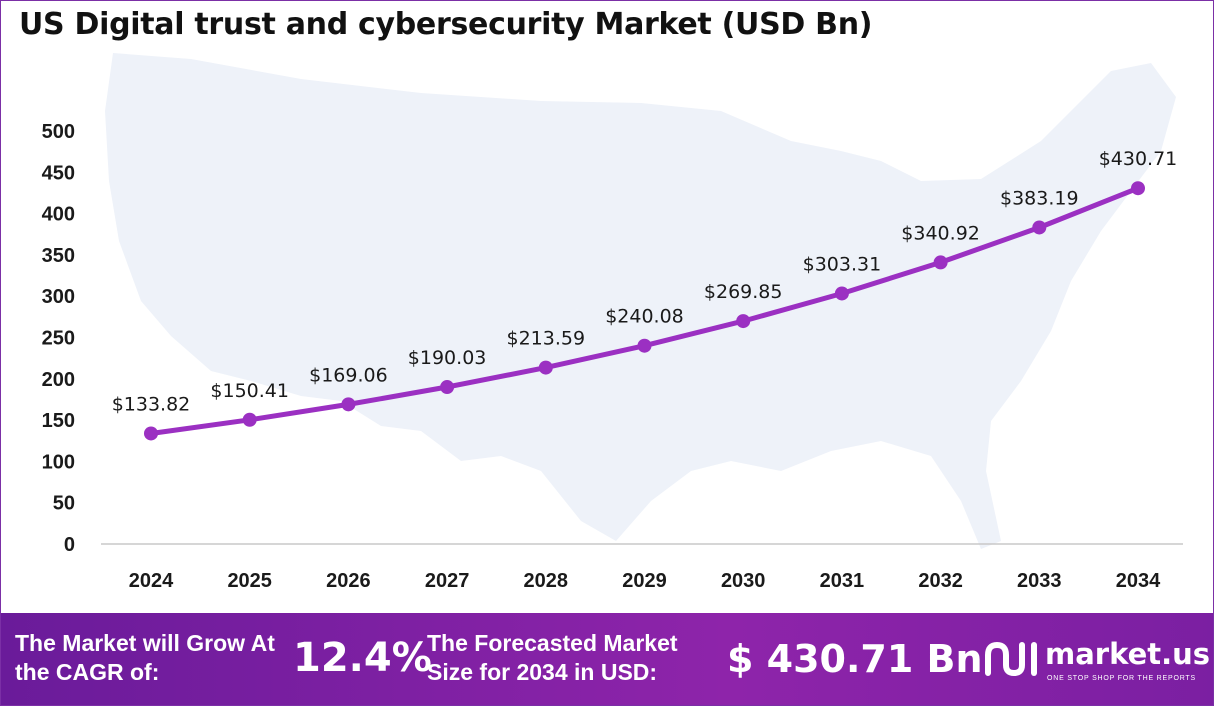 The height and width of the screenshot is (708, 1216). I want to click on x-tick-label: 2027, so click(447, 581).